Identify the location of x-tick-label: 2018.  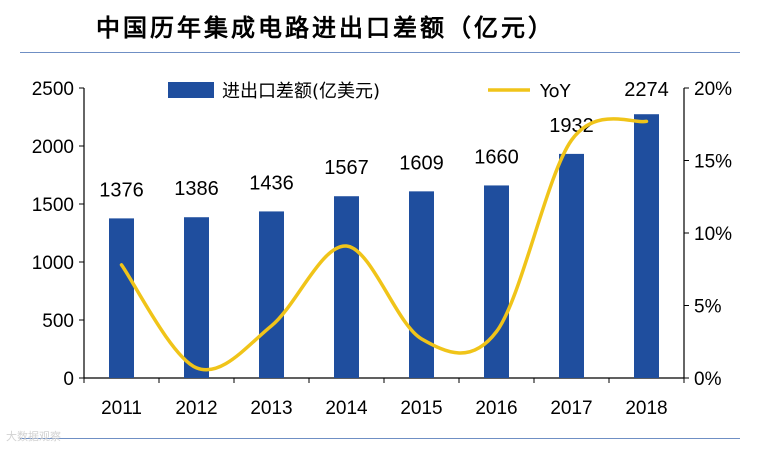
(646, 408).